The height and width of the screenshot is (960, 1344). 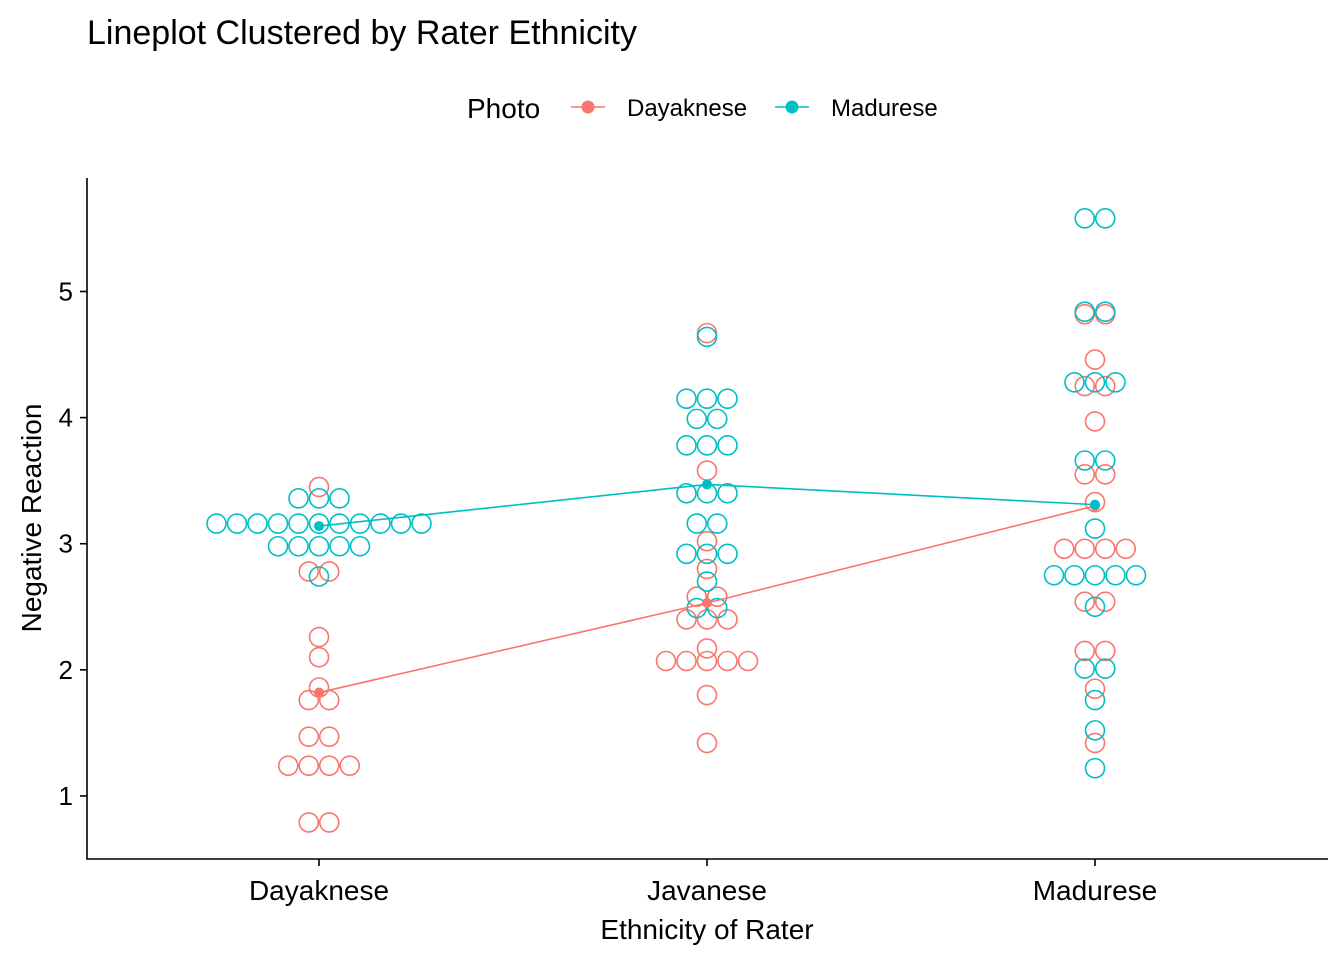 What do you see at coordinates (362, 33) in the screenshot?
I see `chart-title: Lineplot Clustered by Rater Ethnicity` at bounding box center [362, 33].